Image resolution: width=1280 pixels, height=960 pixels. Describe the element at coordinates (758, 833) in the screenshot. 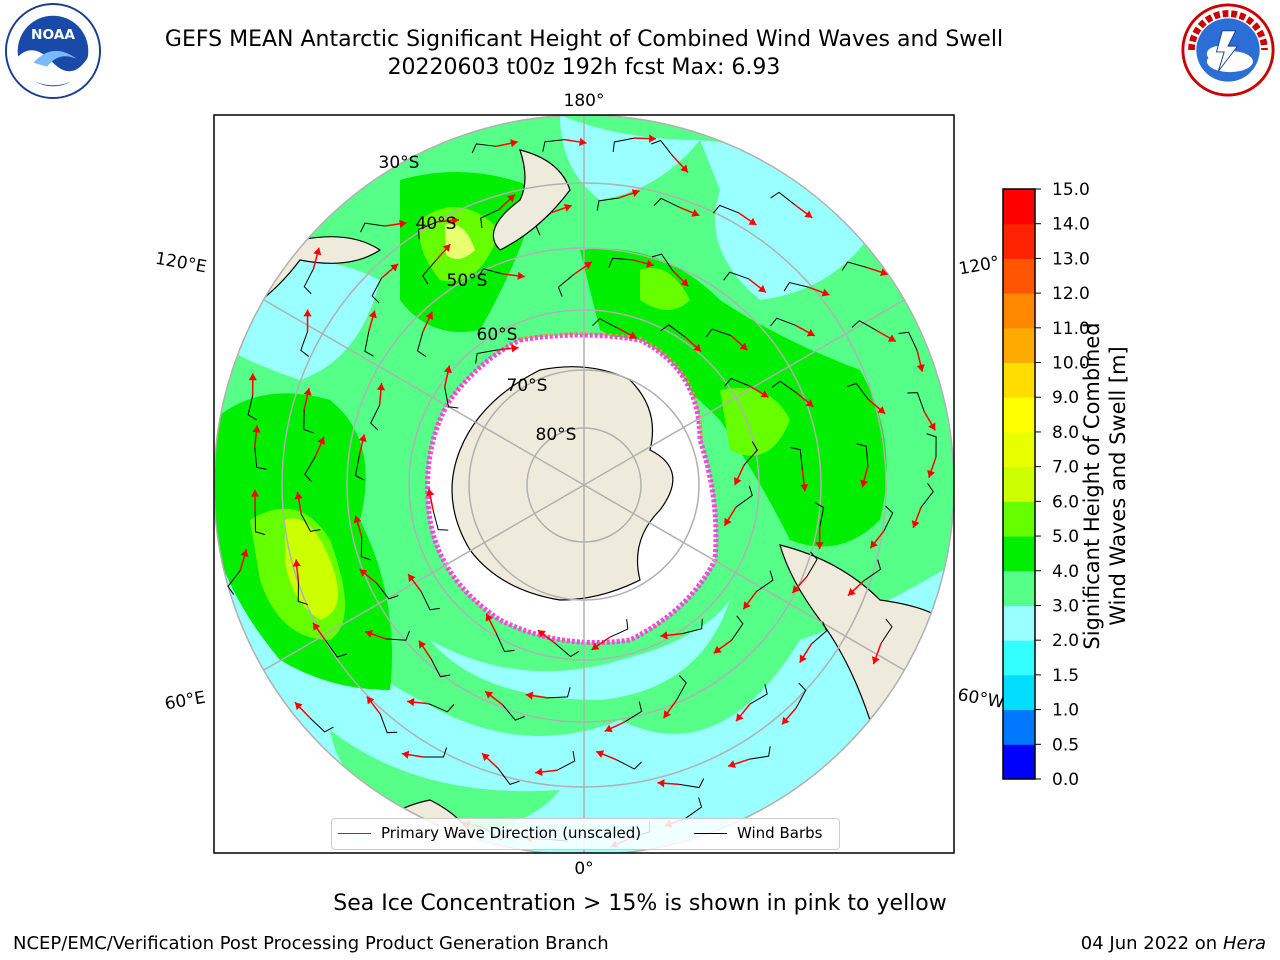

I see `legend-item-barb: Wind Barbs` at that location.